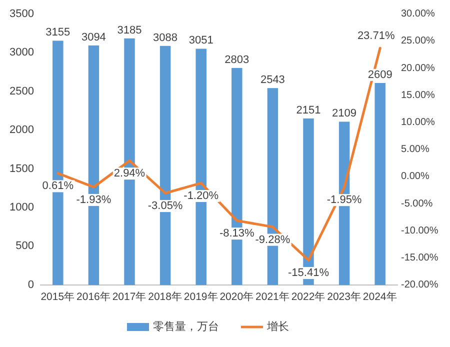  I want to click on x-tick-label: 2019年, so click(201, 296).